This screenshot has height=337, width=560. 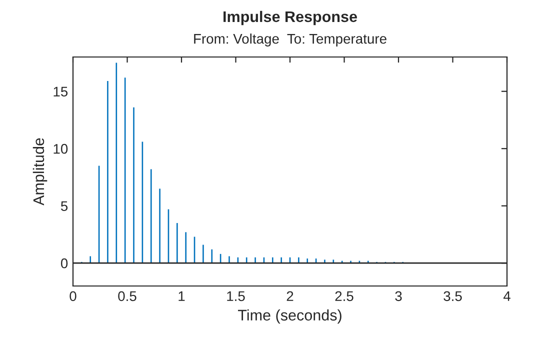 I want to click on x-tick-label: 4, so click(x=506, y=296).